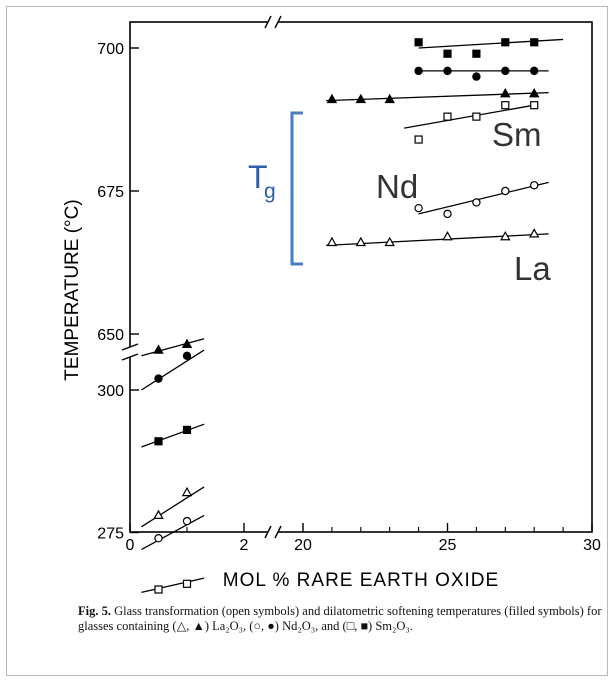 The height and width of the screenshot is (682, 616). I want to click on y-tick-label: 675, so click(110, 192).